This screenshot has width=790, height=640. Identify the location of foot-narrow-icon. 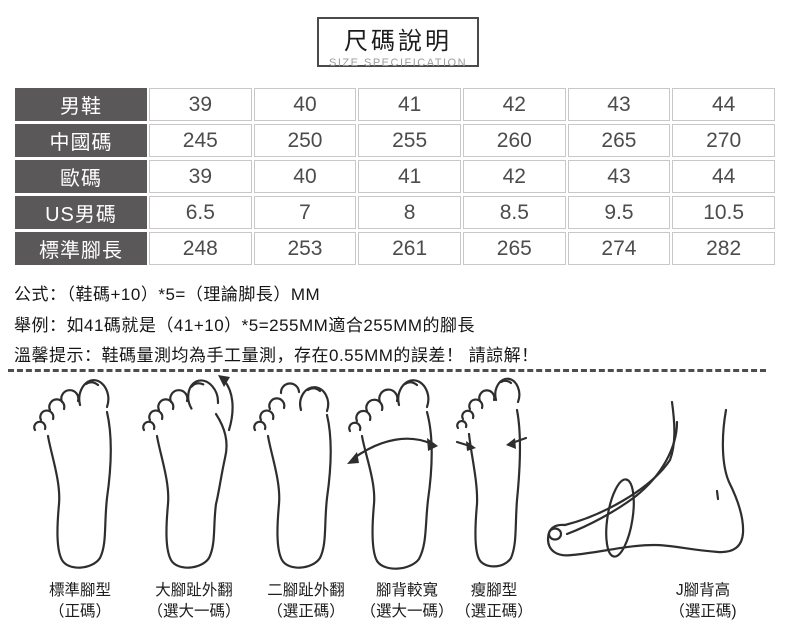
(491, 472).